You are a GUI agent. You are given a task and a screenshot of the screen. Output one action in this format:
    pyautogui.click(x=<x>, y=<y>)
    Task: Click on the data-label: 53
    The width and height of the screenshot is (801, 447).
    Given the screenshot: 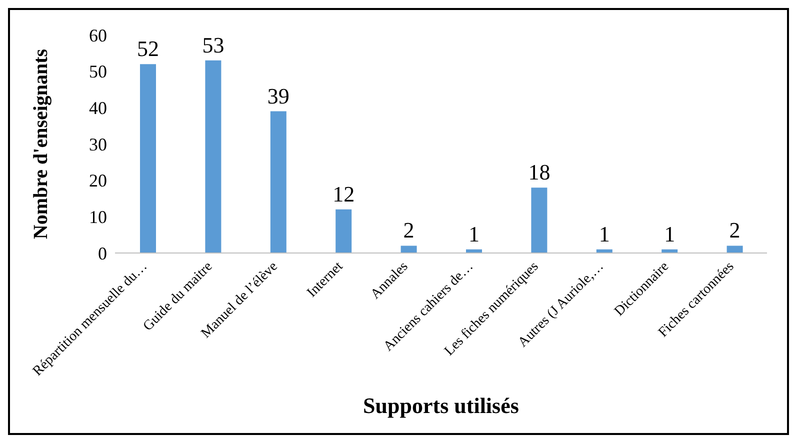 What is the action you would take?
    pyautogui.click(x=213, y=45)
    